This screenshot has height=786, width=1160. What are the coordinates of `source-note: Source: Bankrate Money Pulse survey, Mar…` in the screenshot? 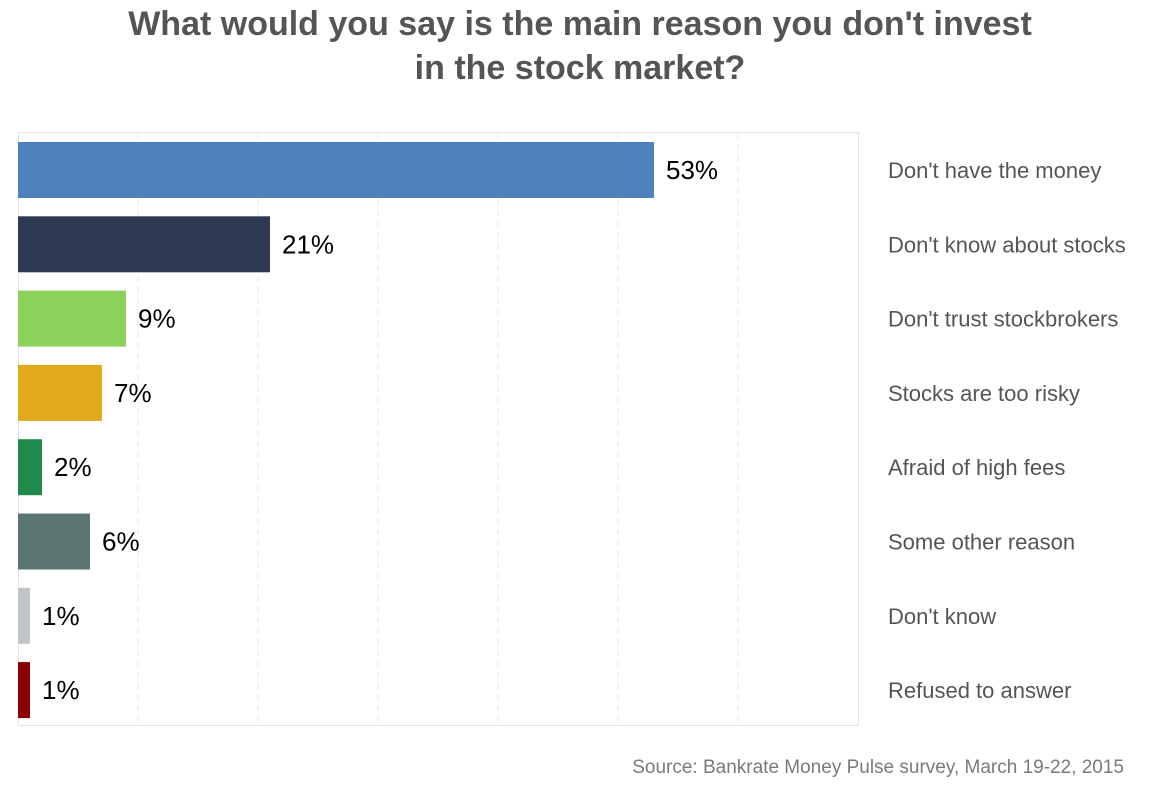 It's located at (878, 767).